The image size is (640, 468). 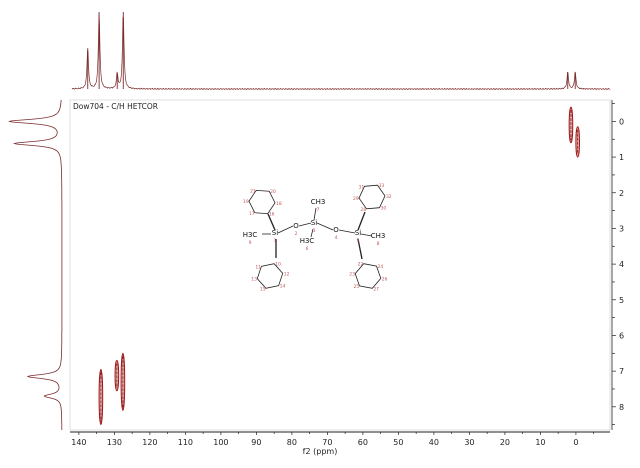 I want to click on y-tick-label: 1, so click(x=621, y=157).